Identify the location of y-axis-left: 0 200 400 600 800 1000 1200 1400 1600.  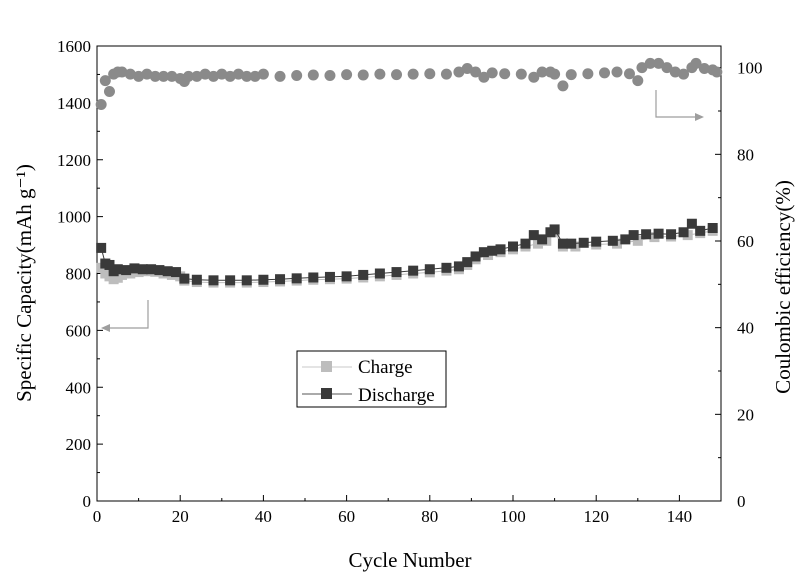
(80, 274).